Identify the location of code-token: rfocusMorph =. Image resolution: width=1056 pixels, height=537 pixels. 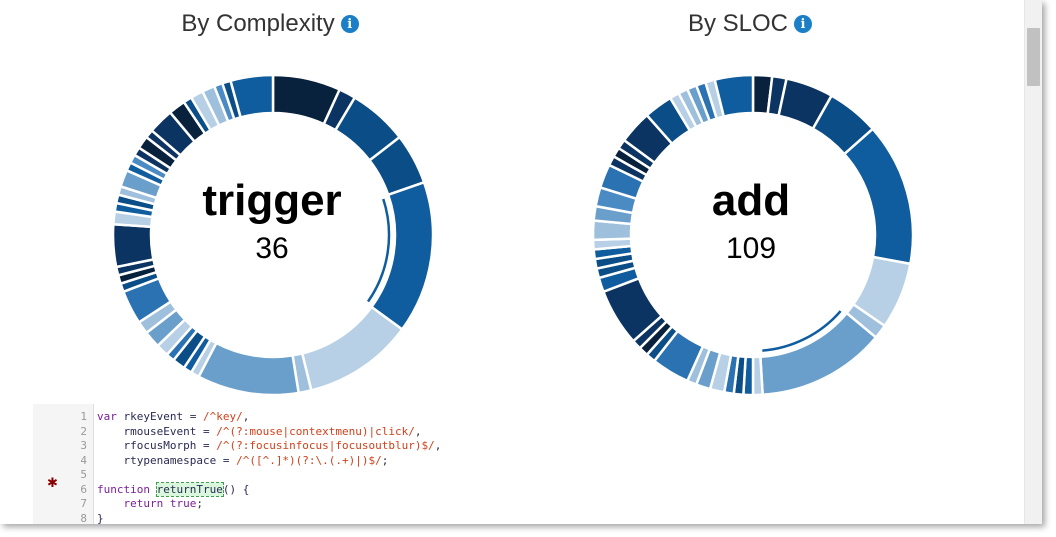
(157, 445).